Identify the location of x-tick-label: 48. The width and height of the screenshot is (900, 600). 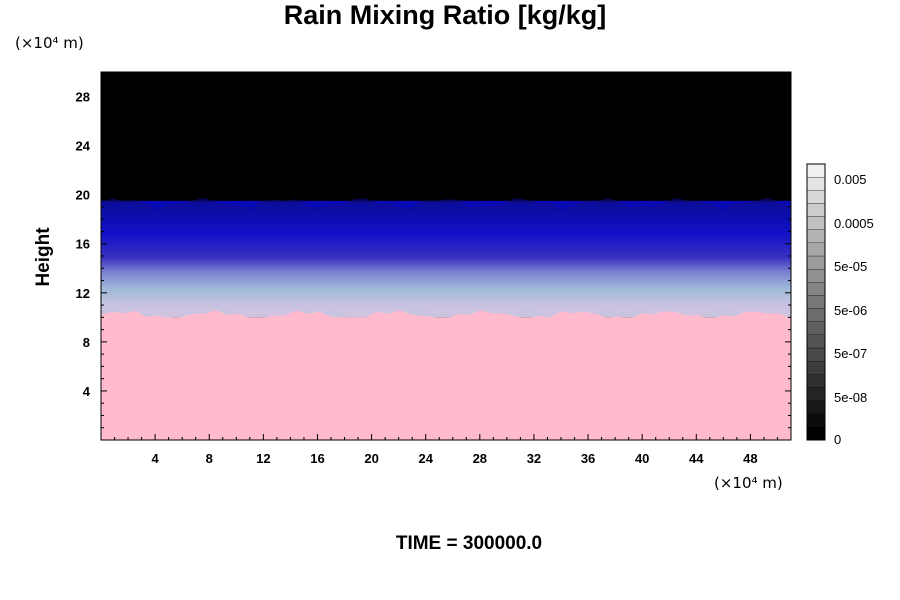
(750, 458).